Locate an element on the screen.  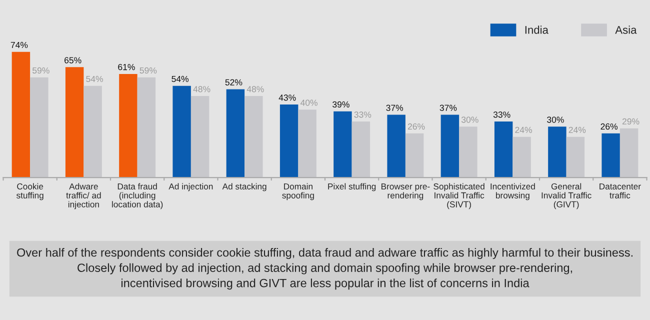
x-tick-label: Ad injection is located at coordinates (190, 187).